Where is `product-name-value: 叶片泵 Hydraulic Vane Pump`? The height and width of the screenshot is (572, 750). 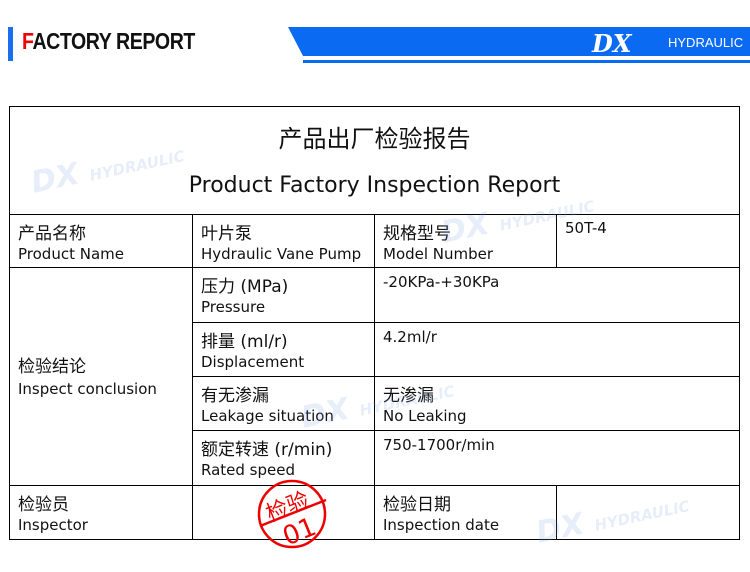 product-name-value: 叶片泵 Hydraulic Vane Pump is located at coordinates (283, 241).